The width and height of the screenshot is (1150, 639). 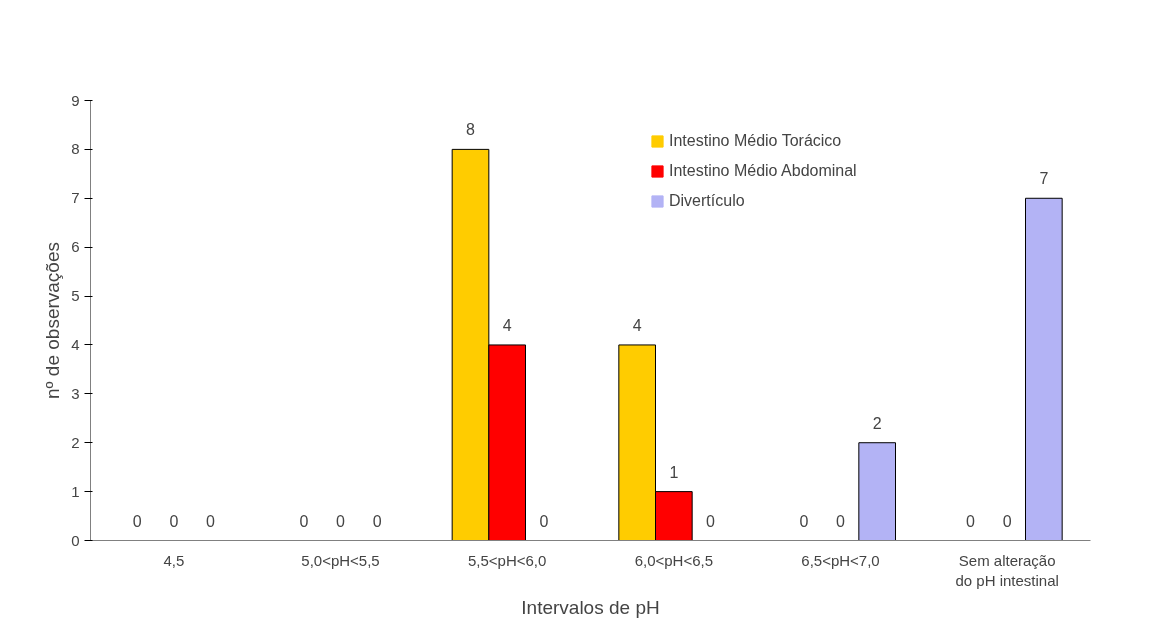 What do you see at coordinates (471, 130) in the screenshot?
I see `data-label: 8` at bounding box center [471, 130].